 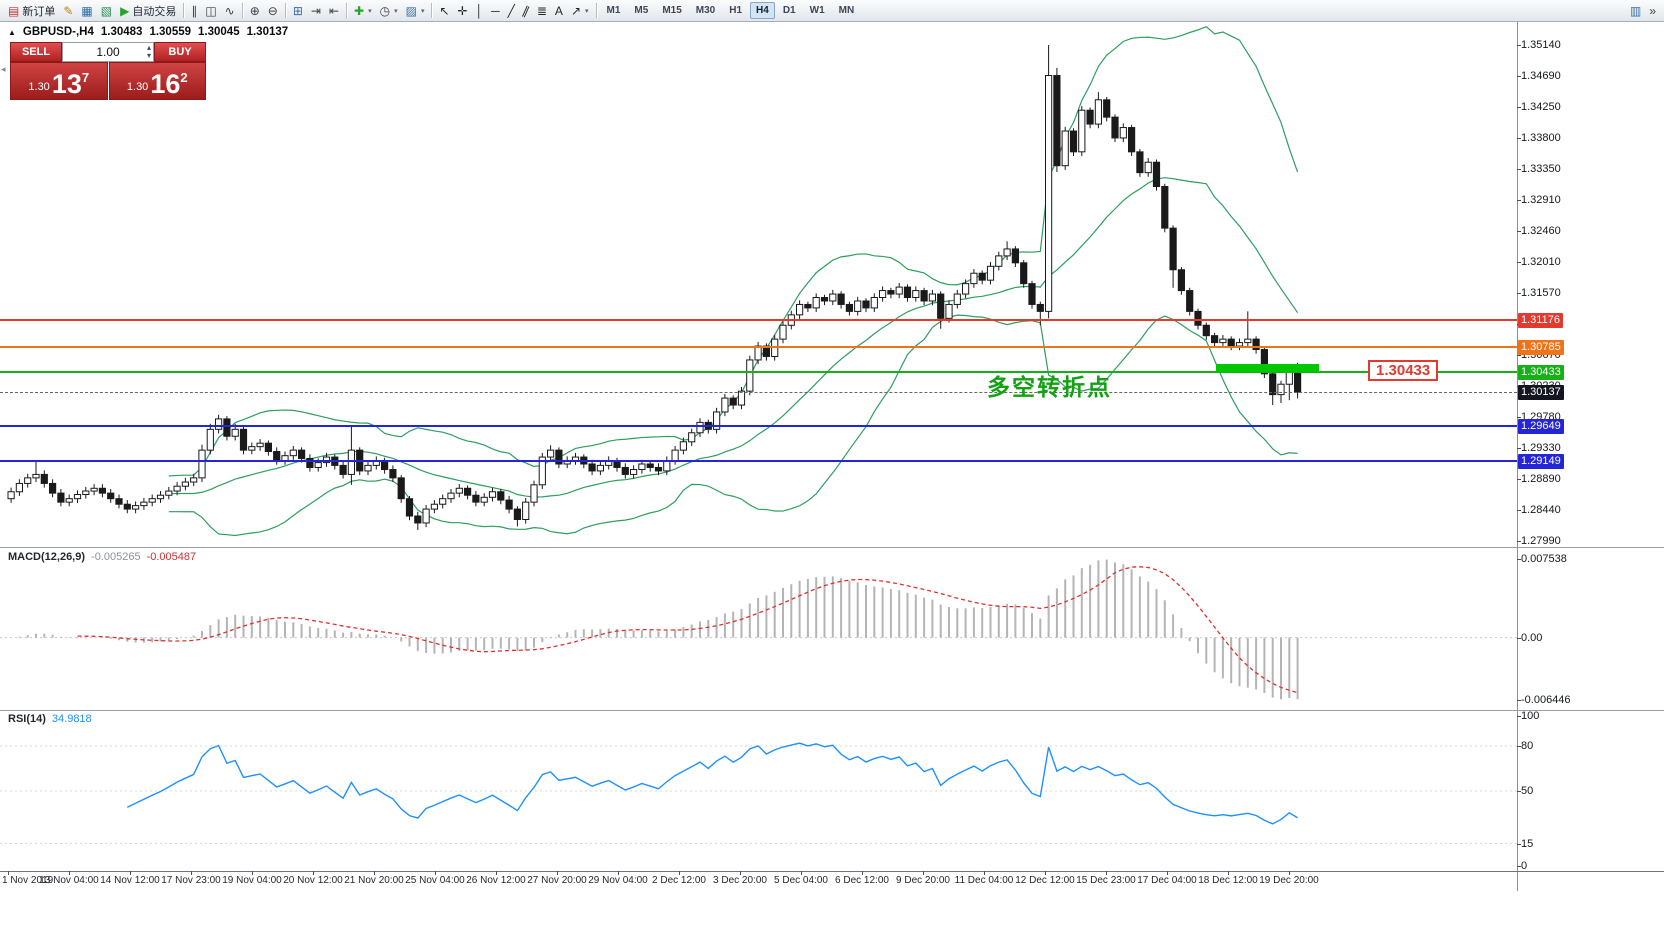 I want to click on new-order-icon: ▤, so click(x=14, y=10).